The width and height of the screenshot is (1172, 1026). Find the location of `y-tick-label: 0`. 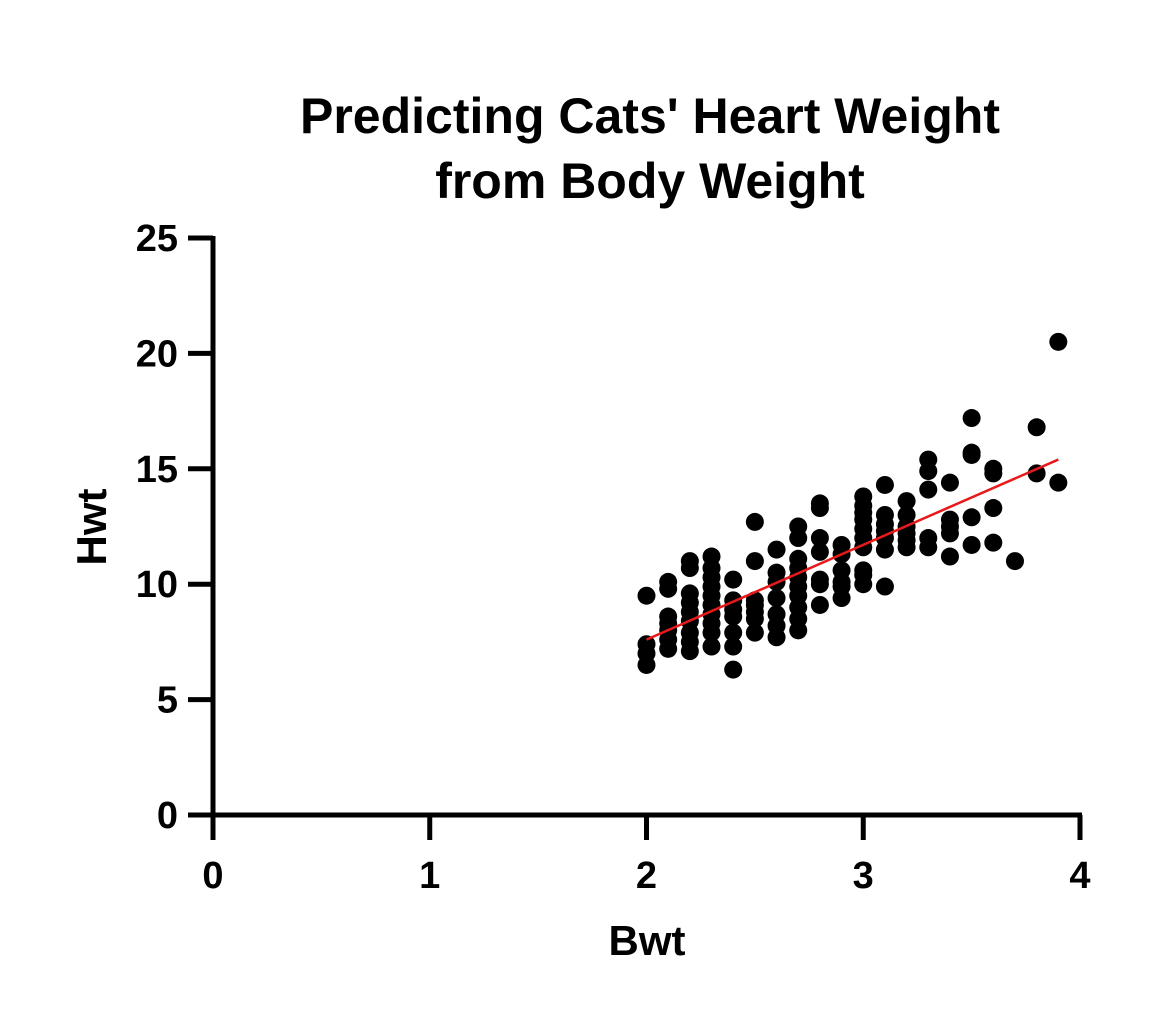

y-tick-label: 0 is located at coordinates (167, 816).